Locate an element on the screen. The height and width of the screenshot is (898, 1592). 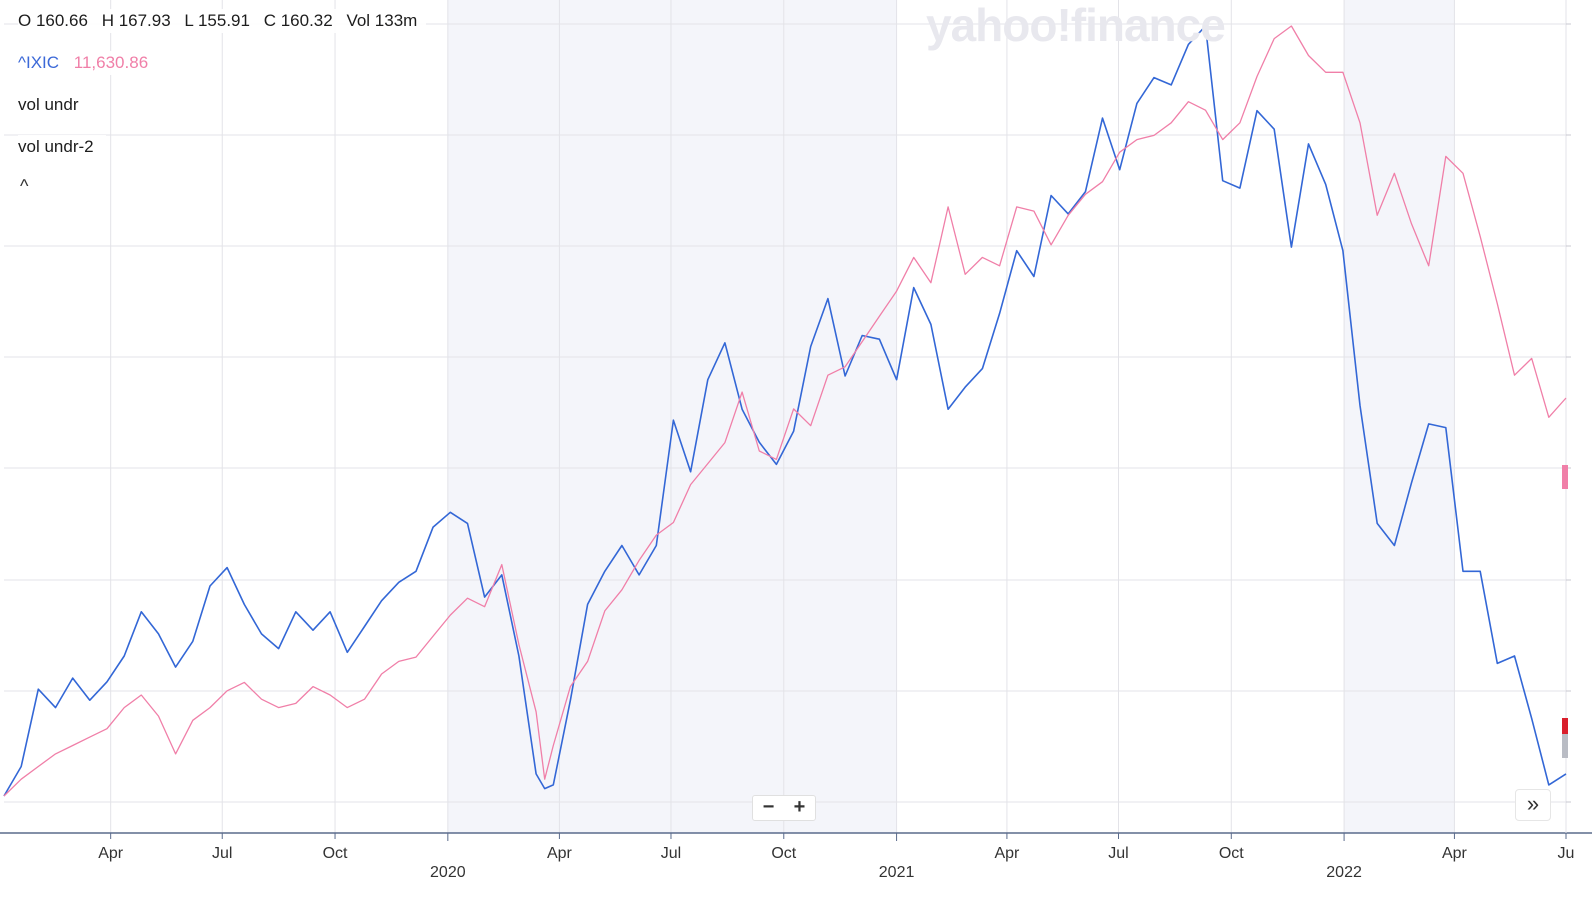
indicator-vol-undr: vol undr is located at coordinates (48, 105).